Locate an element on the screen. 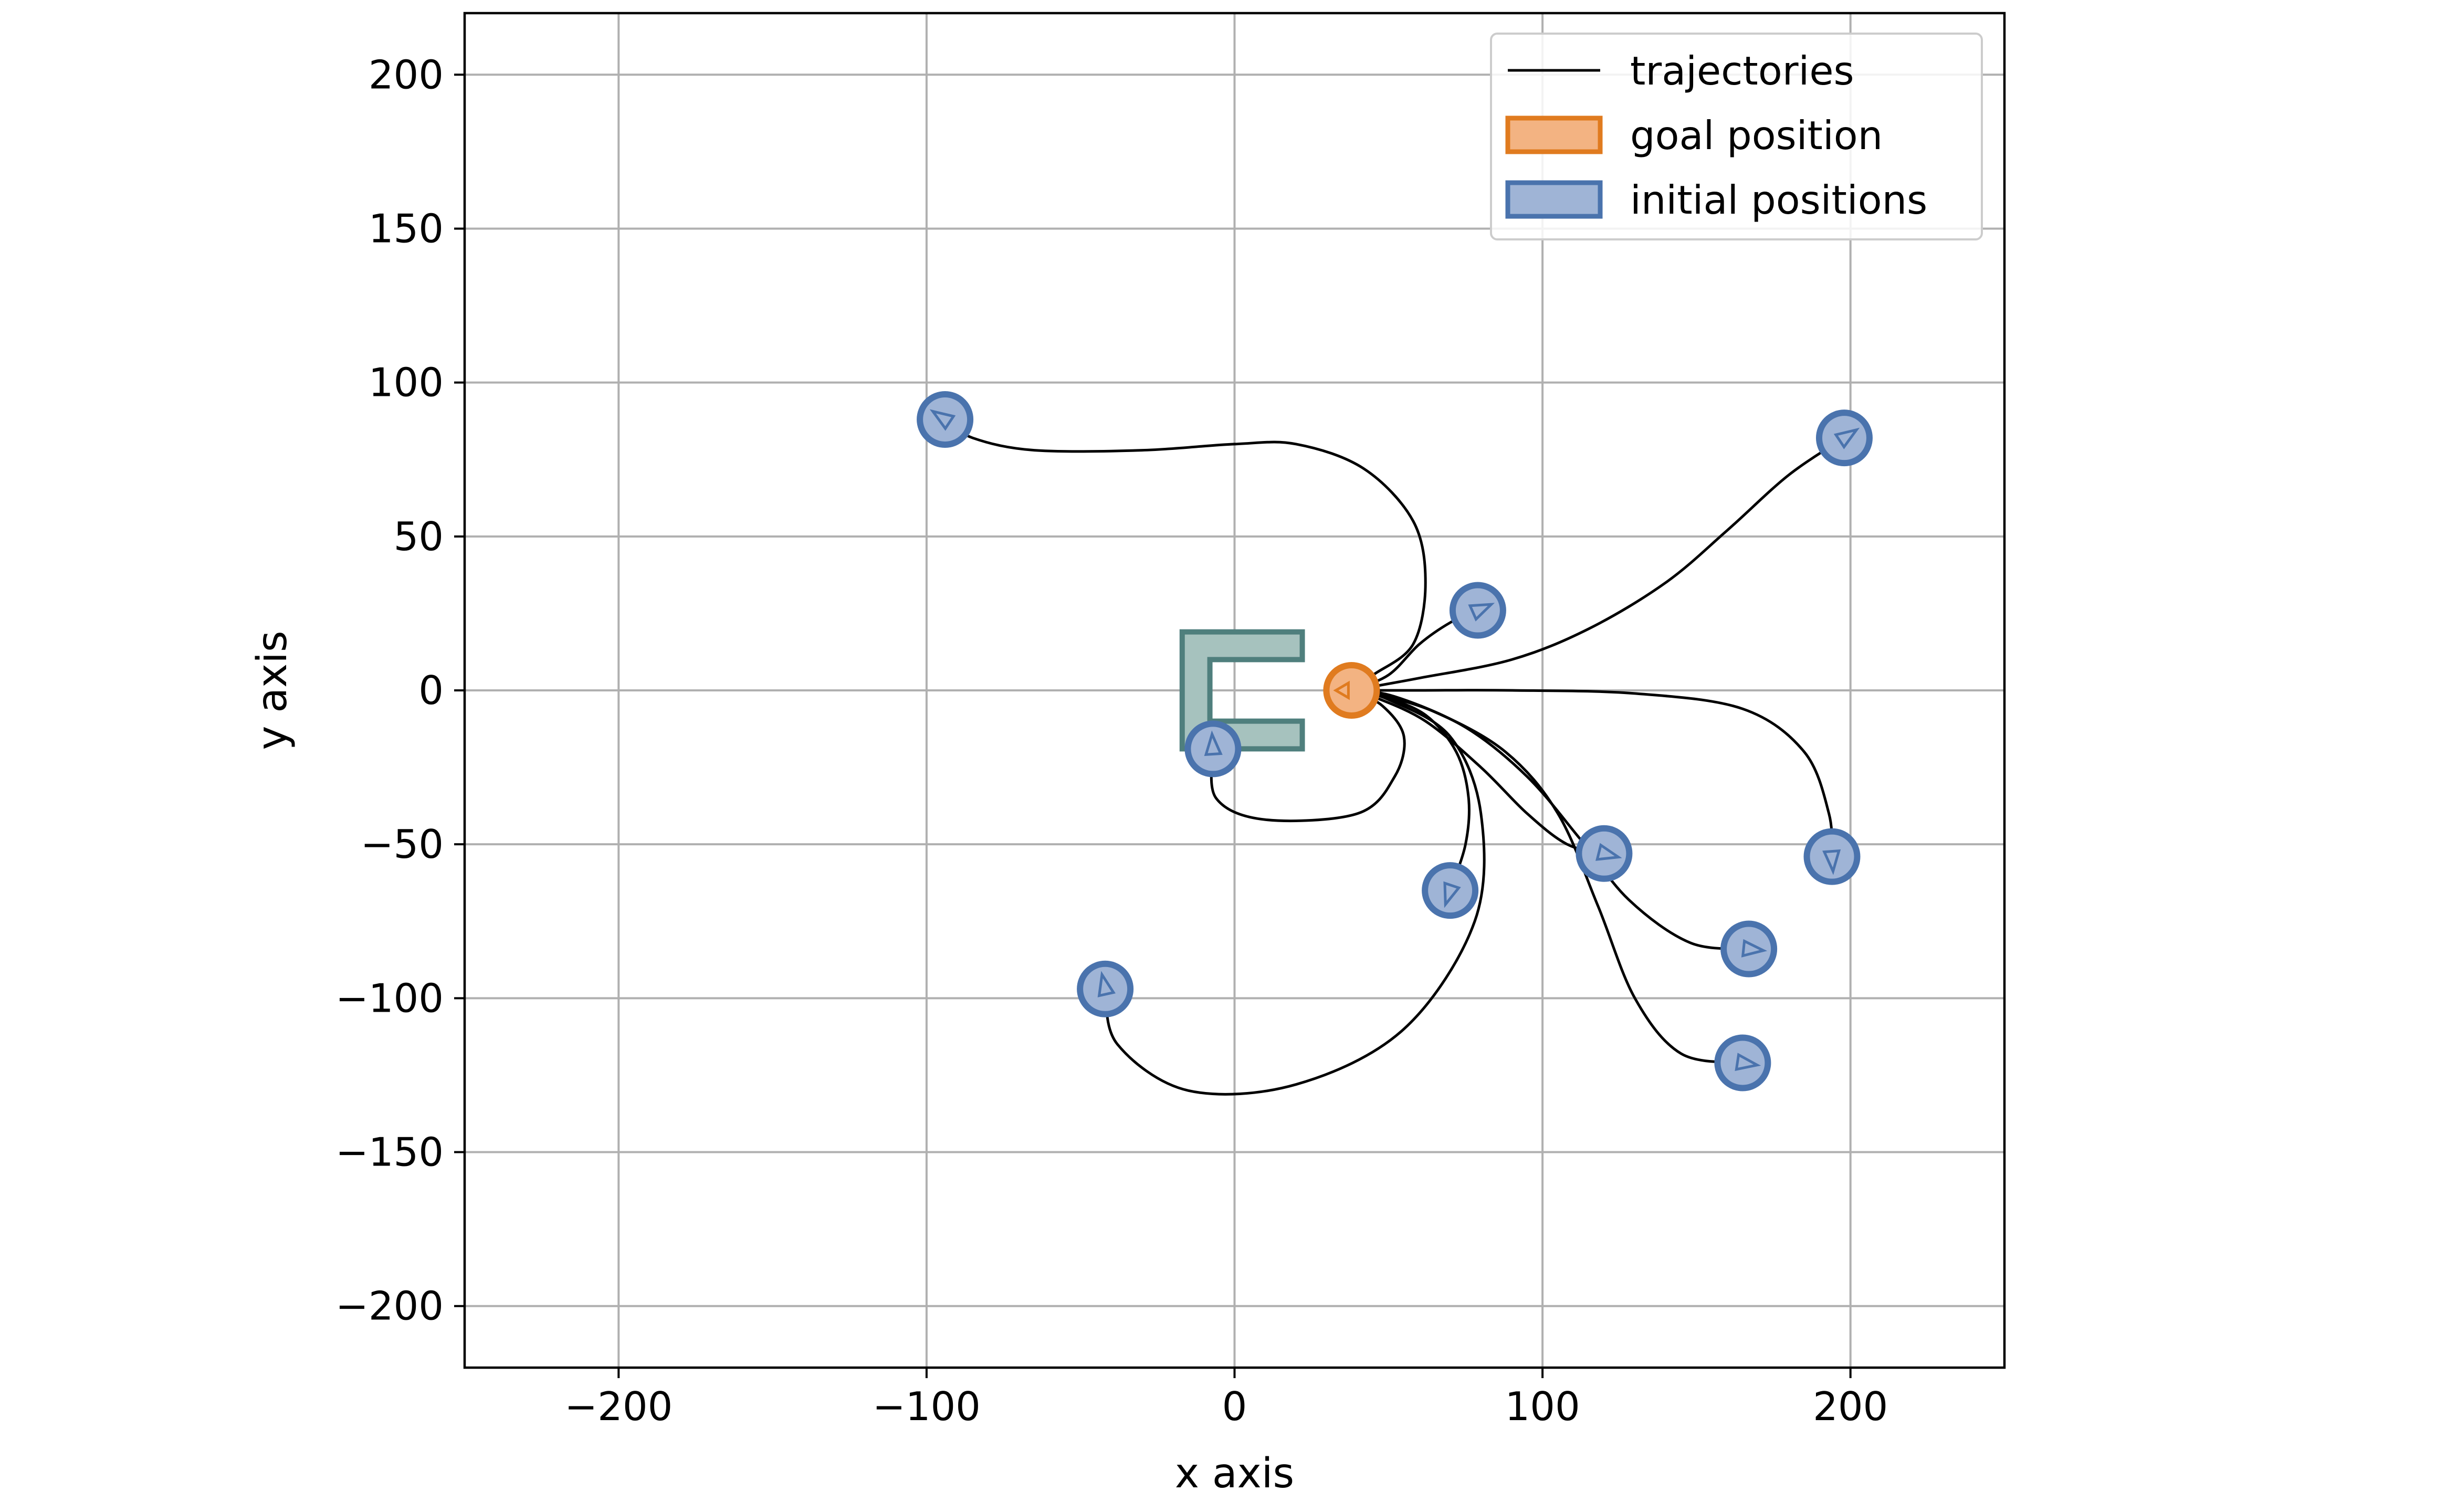  goal-position-marker is located at coordinates (1351, 690).